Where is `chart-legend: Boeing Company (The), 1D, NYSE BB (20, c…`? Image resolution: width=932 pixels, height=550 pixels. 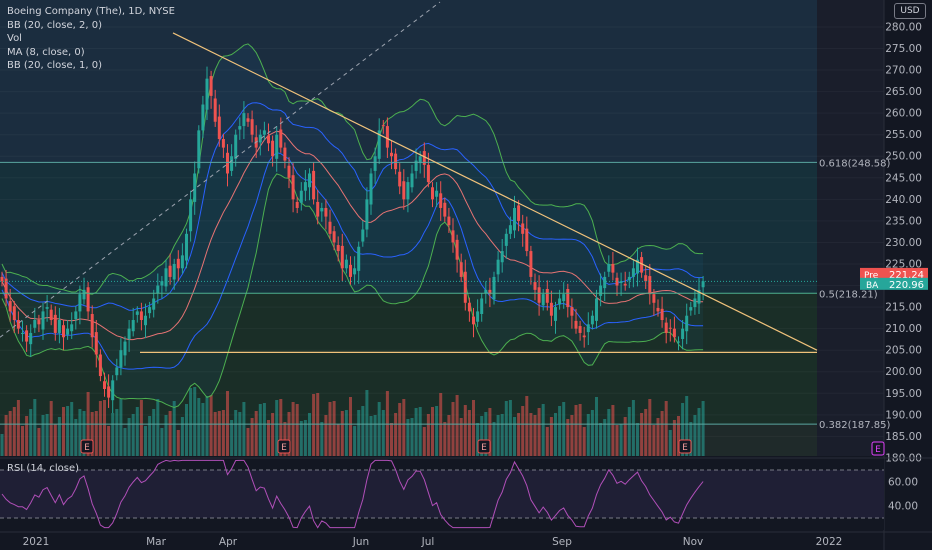
chart-legend: Boeing Company (The), 1D, NYSE BB (20, c… is located at coordinates (91, 39).